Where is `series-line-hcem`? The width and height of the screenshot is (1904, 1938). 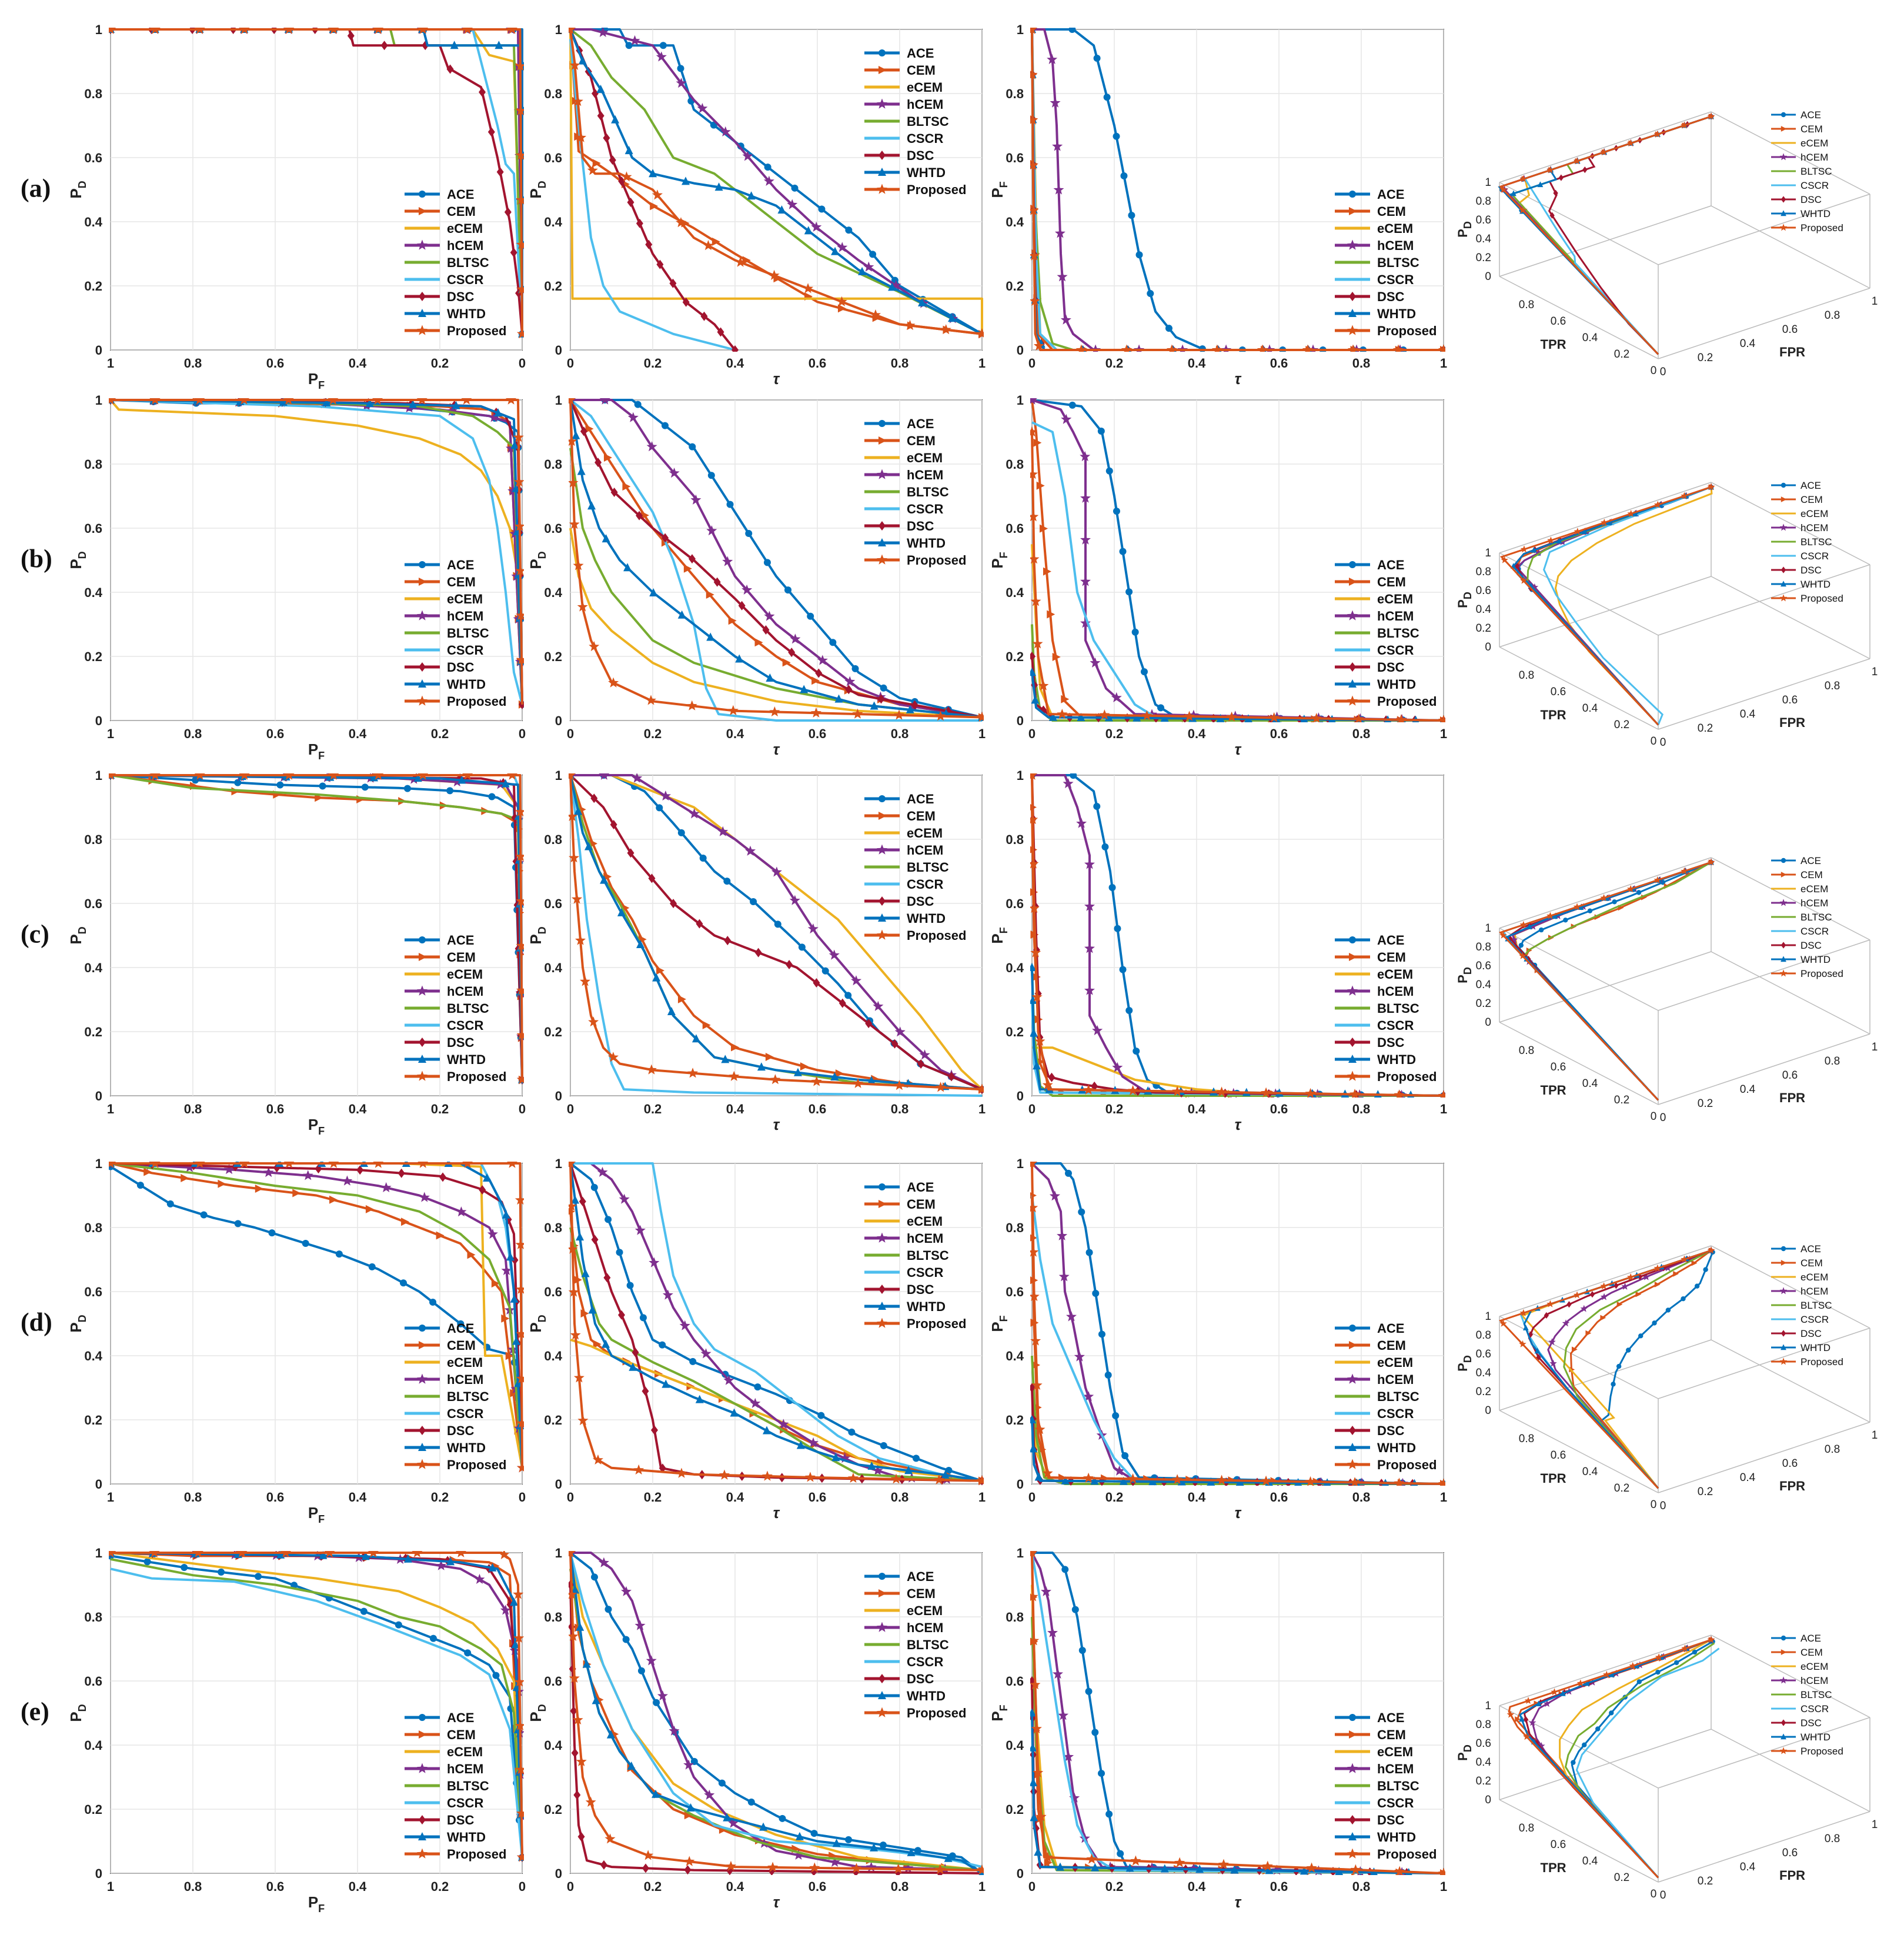 series-line-hcem is located at coordinates (1238, 189).